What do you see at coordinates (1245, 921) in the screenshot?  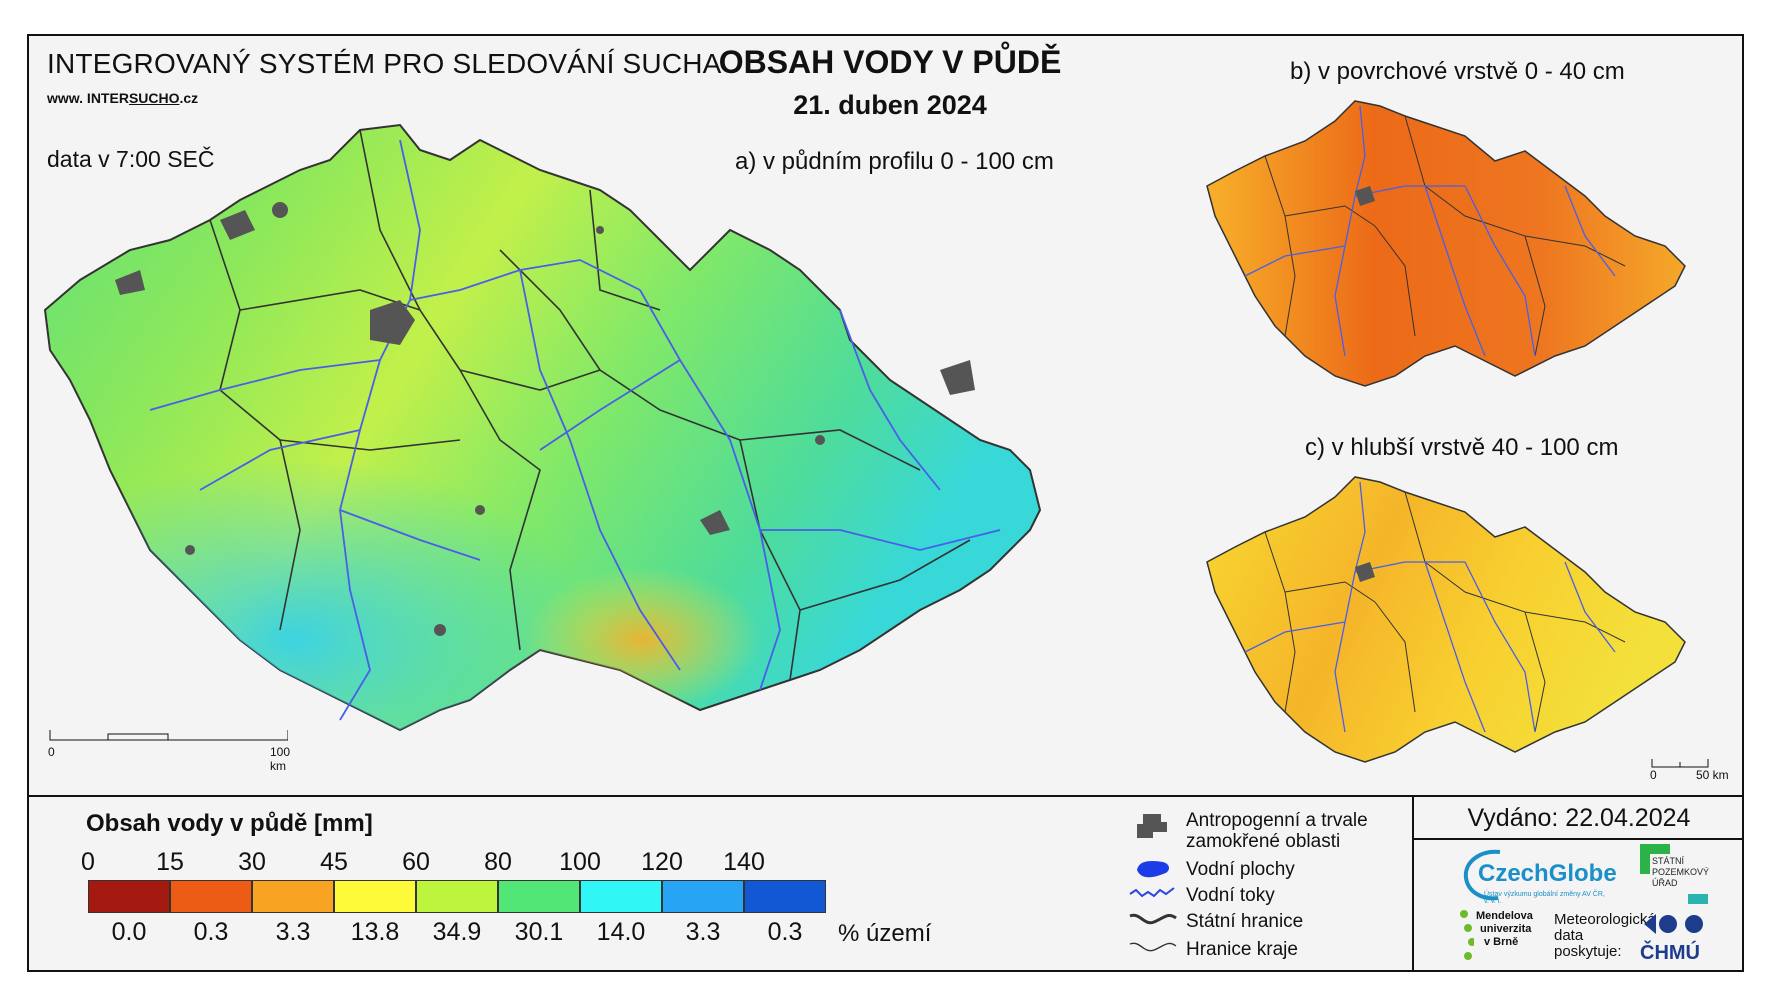 I see `state-border-label: Státní hranice` at bounding box center [1245, 921].